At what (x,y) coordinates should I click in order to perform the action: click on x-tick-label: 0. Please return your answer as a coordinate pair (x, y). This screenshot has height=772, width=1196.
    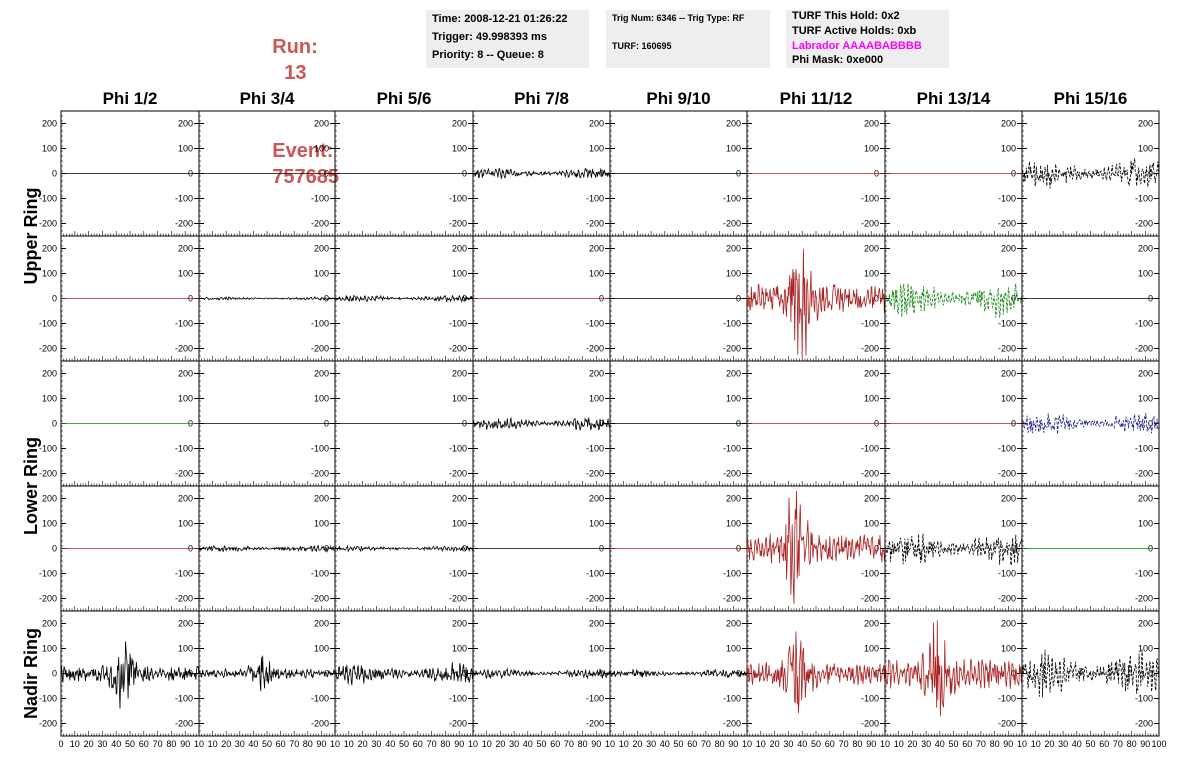
    Looking at the image, I should click on (60, 744).